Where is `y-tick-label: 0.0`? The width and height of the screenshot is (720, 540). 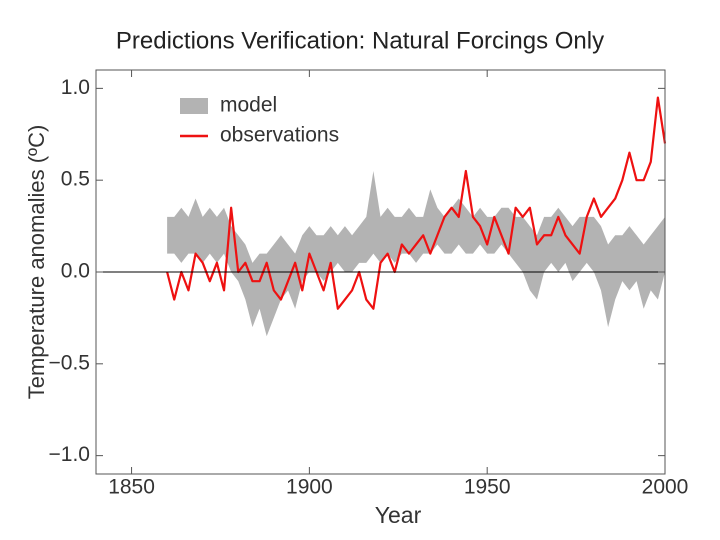 y-tick-label: 0.0 is located at coordinates (75, 271).